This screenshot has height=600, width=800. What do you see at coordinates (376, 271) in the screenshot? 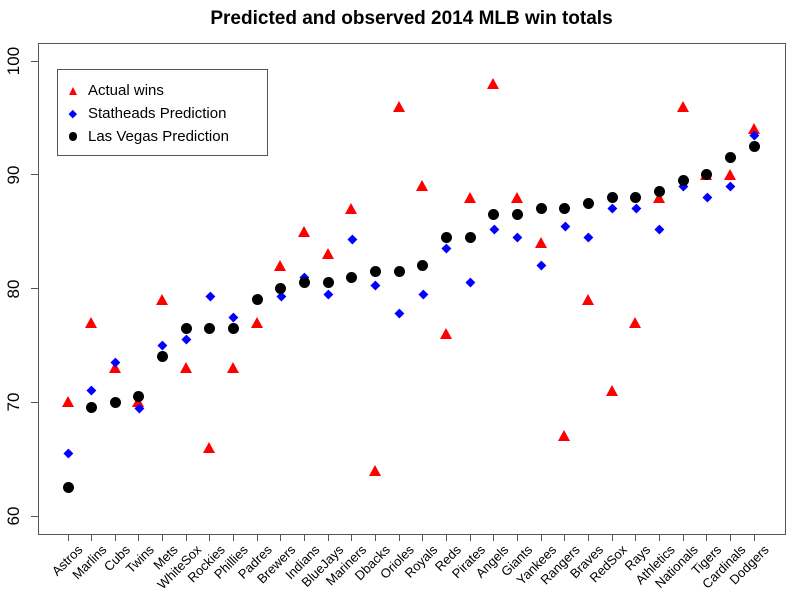
I see `point-vegas-Dbacks` at bounding box center [376, 271].